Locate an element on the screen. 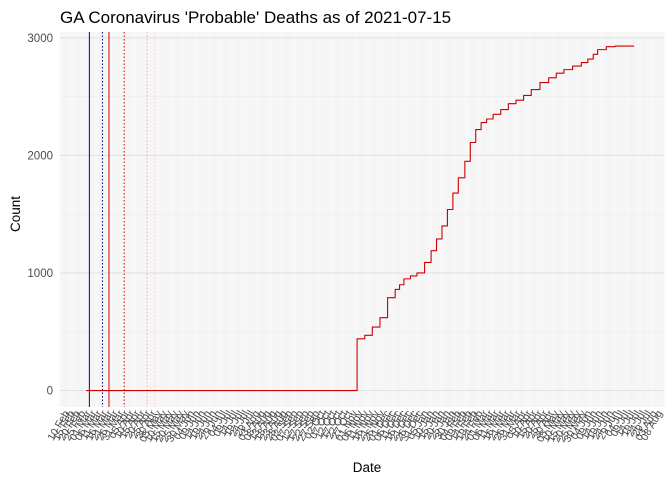 This screenshot has width=672, height=480. y-axis-title: Count is located at coordinates (15, 214).